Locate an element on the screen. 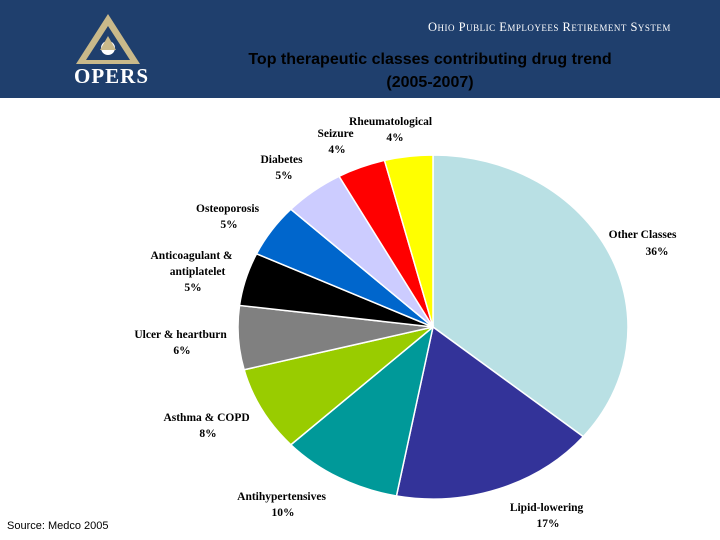 This screenshot has width=720, height=540. slice-label-asthma-copd: Asthma & COPD 8% is located at coordinates (207, 426).